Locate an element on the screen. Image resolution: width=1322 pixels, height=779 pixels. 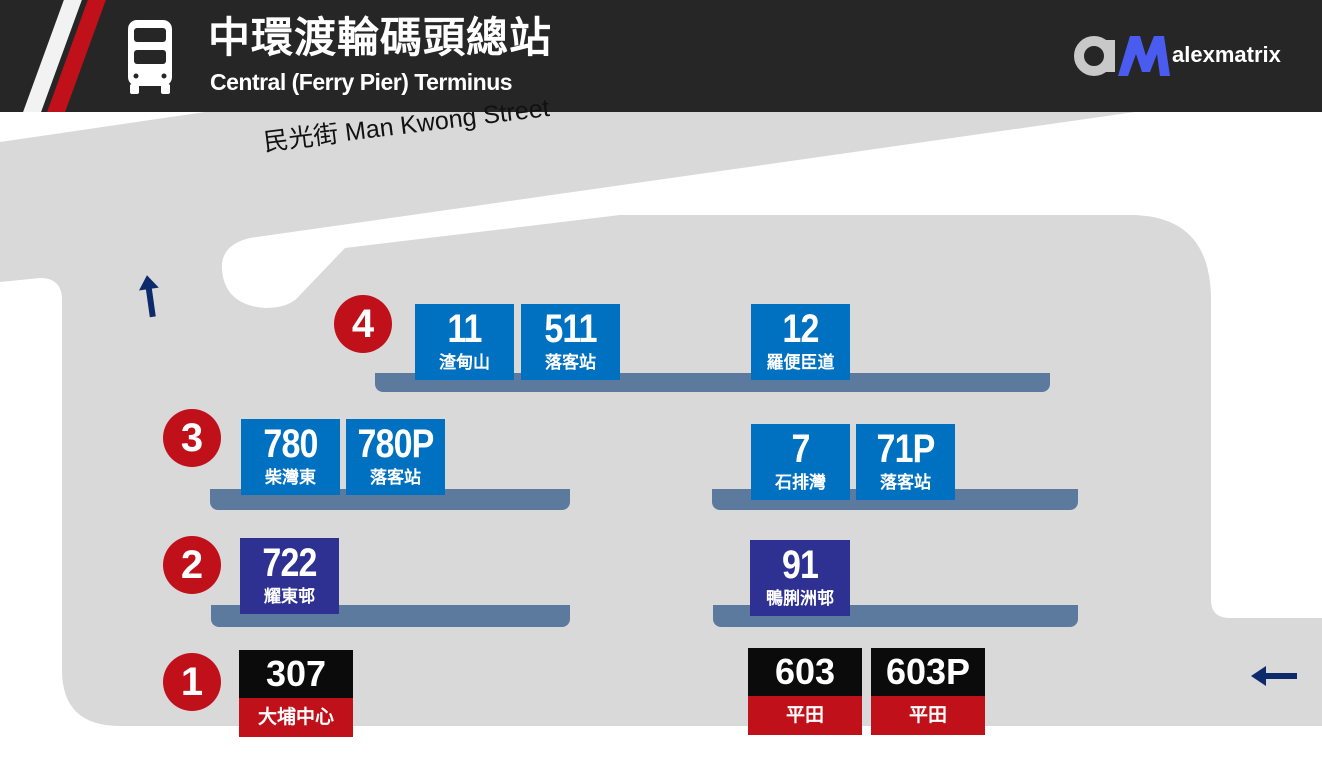
route-destination: 耀東邨 is located at coordinates (289, 596).